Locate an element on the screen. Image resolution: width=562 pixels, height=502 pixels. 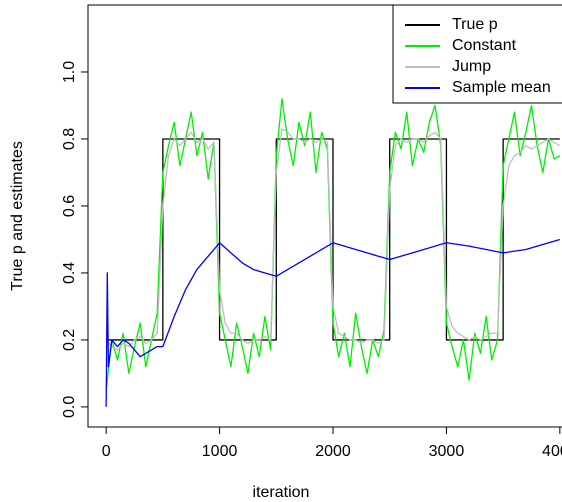
y-tick-label: 0.8 is located at coordinates (69, 139).